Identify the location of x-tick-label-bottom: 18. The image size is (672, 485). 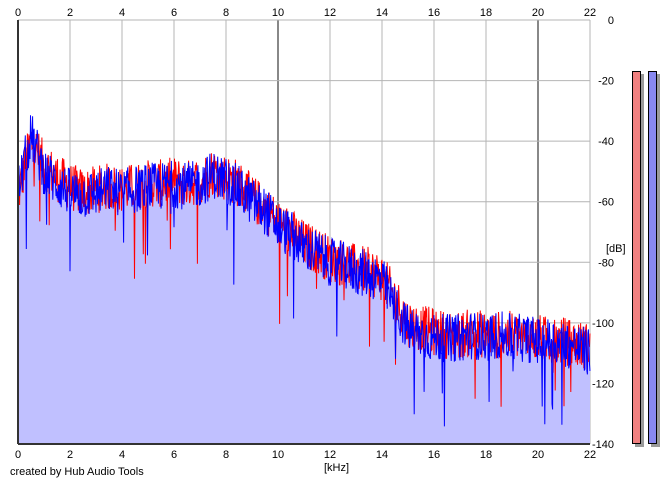
(486, 455).